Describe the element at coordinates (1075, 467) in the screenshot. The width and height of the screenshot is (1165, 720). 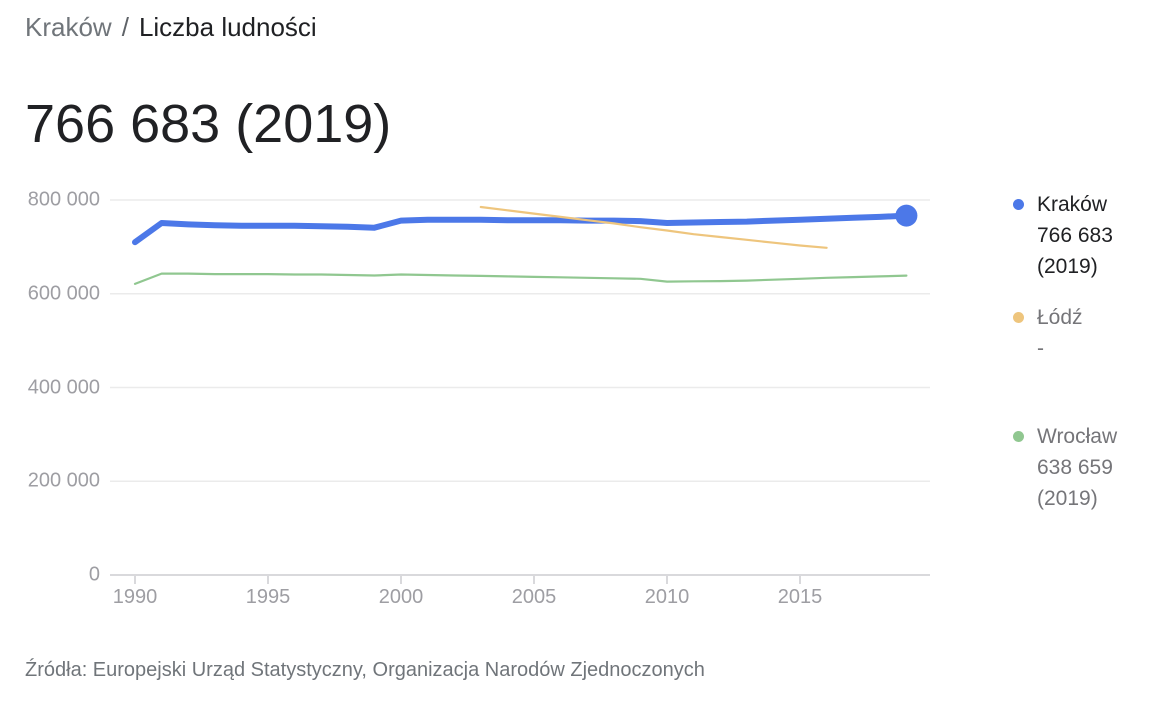
I see `legend-series-value: 638 659` at that location.